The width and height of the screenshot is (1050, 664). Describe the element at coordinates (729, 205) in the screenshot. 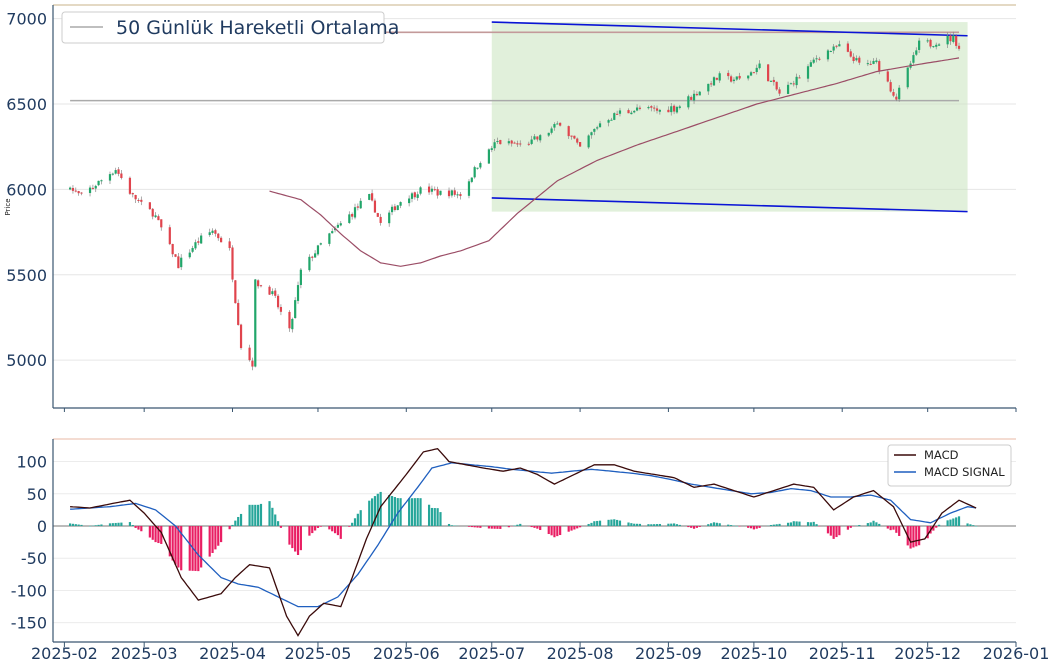

I see `lower-trendline` at that location.